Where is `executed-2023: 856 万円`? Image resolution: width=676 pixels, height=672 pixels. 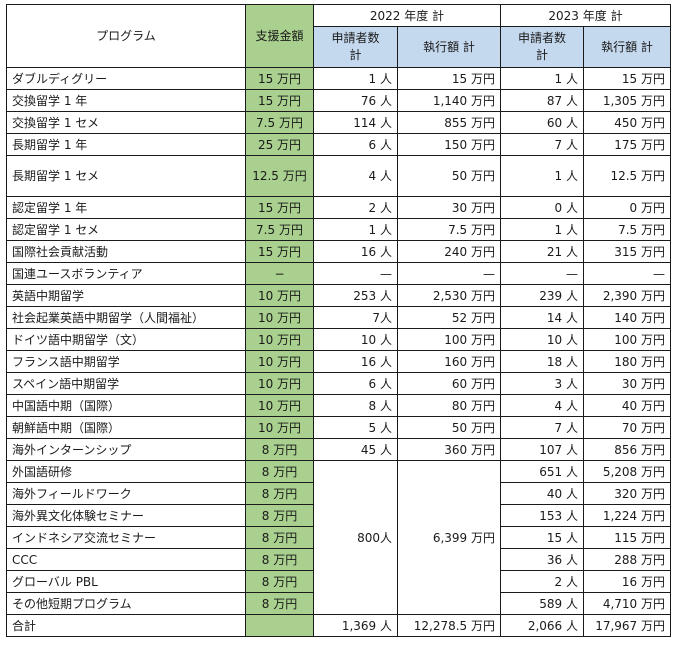 executed-2023: 856 万円 is located at coordinates (627, 449).